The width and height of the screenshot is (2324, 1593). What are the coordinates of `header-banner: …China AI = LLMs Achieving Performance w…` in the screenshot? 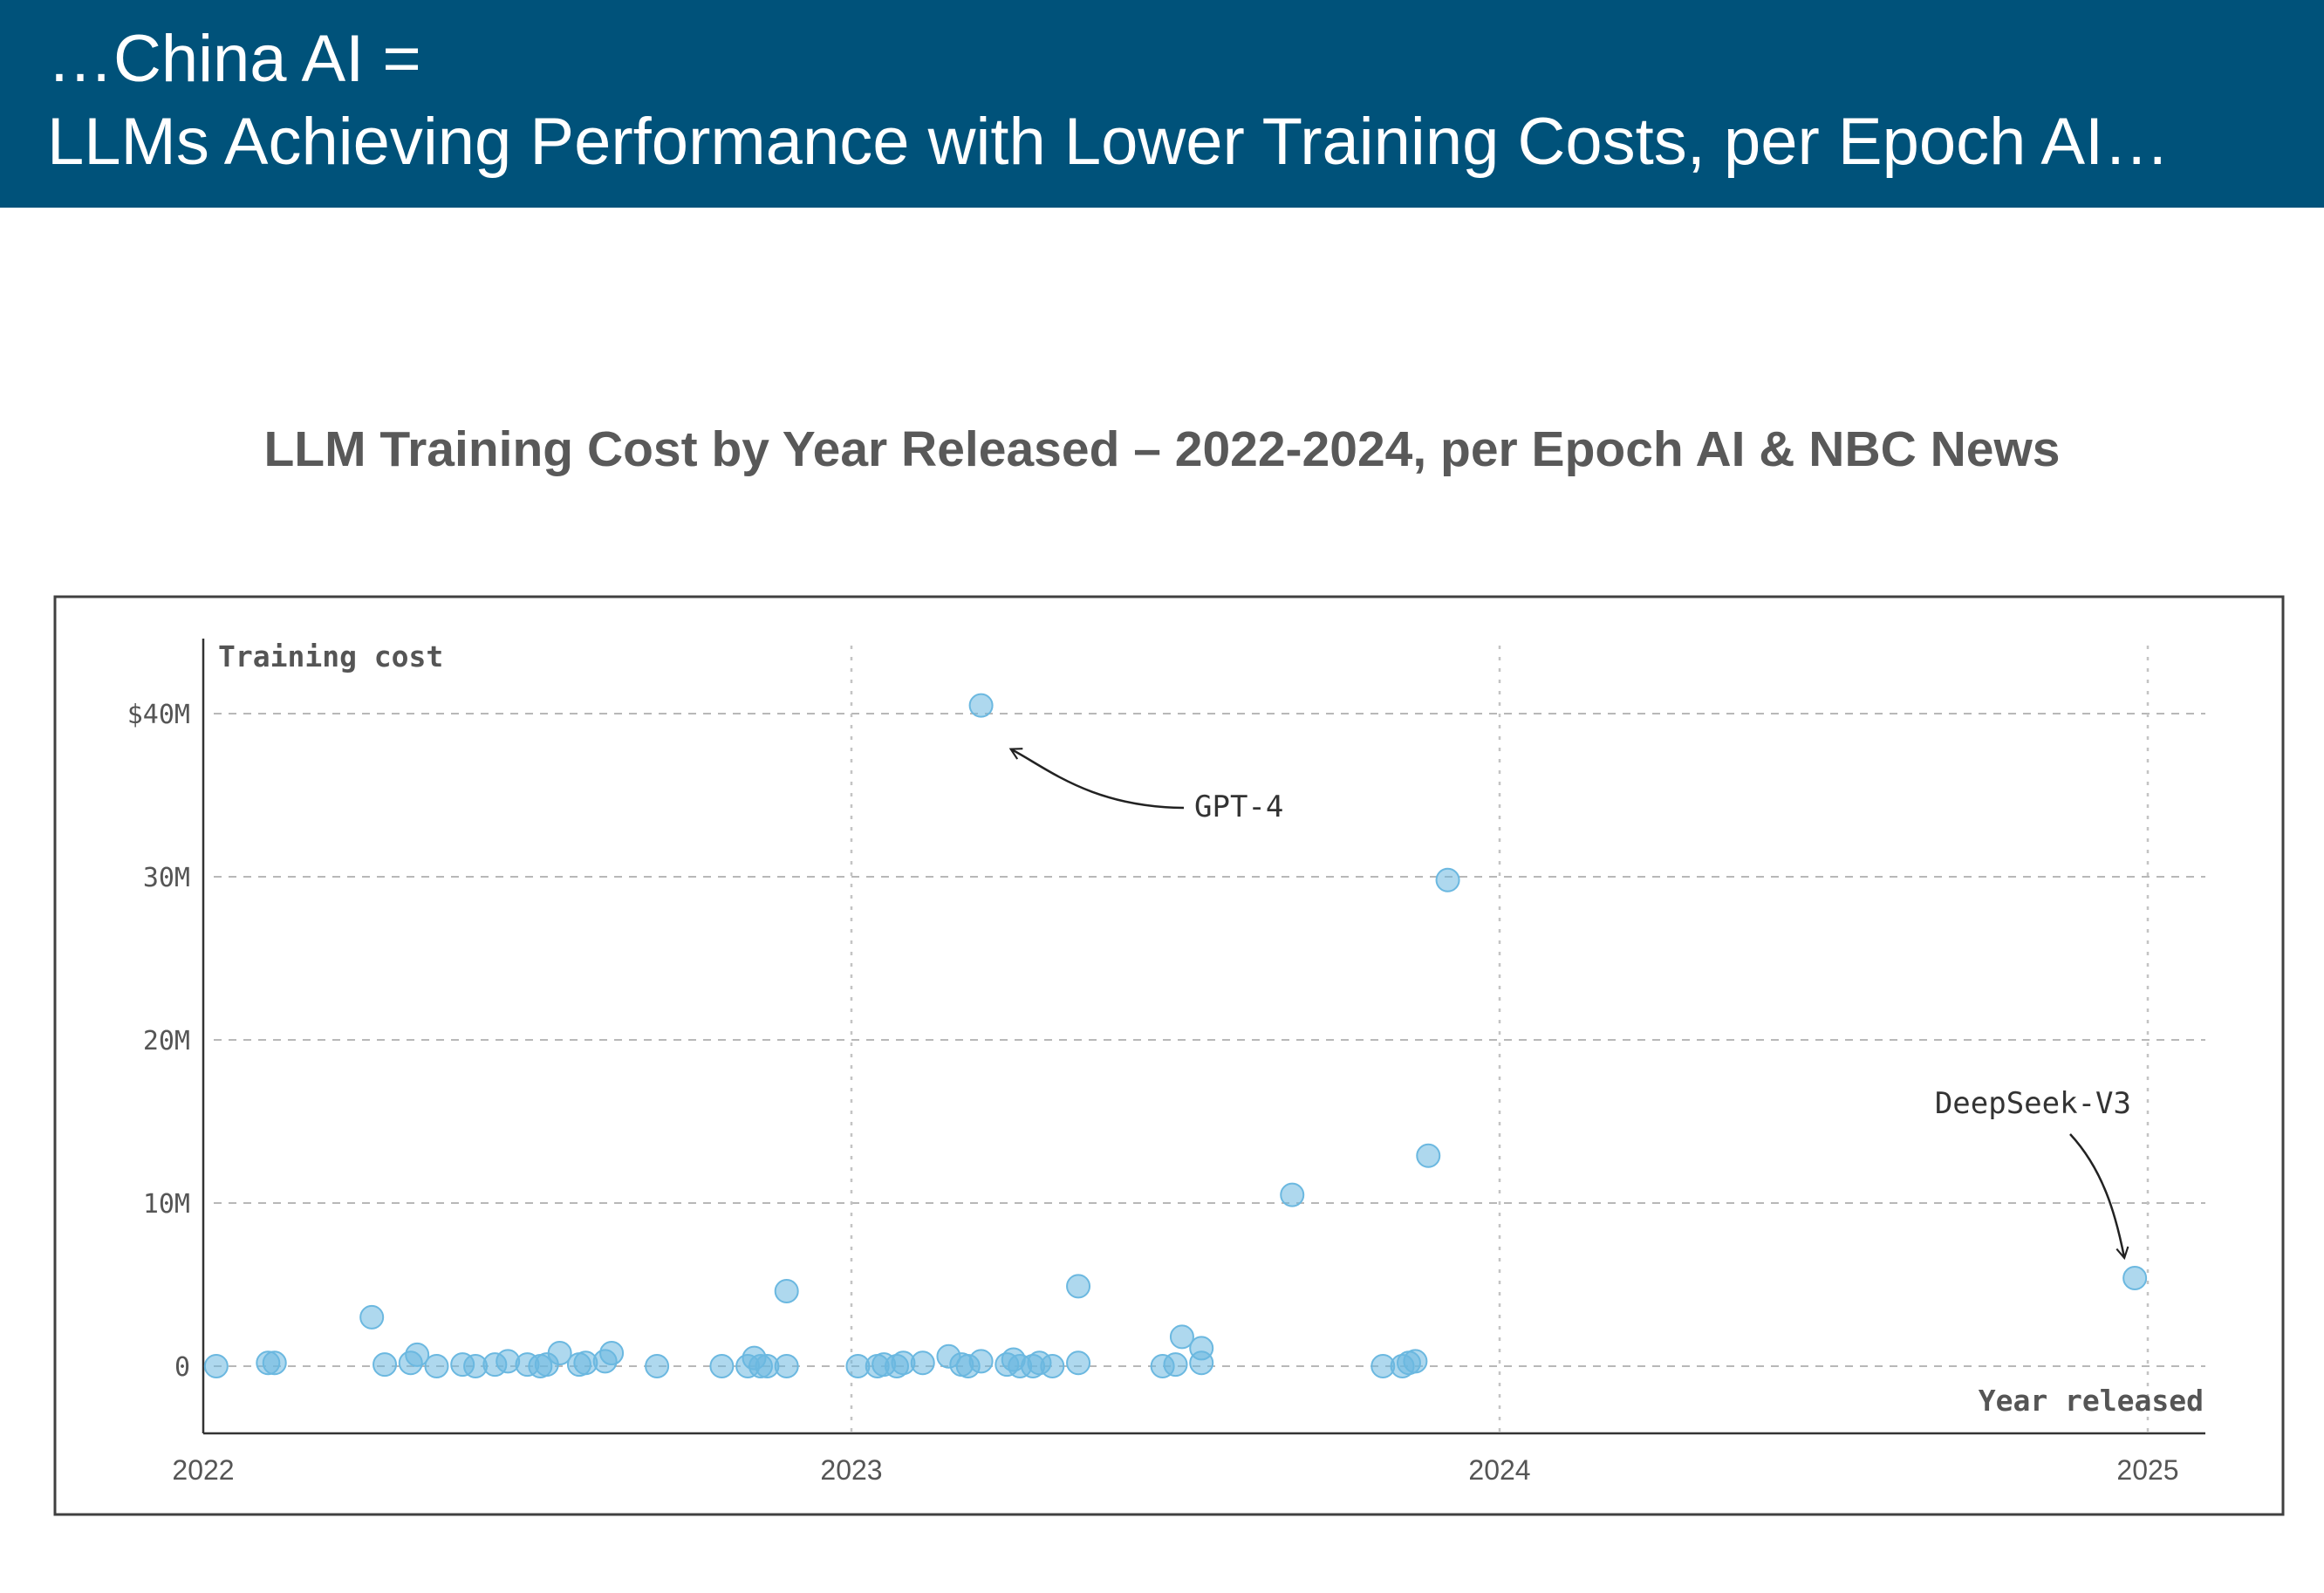 It's located at (1162, 104).